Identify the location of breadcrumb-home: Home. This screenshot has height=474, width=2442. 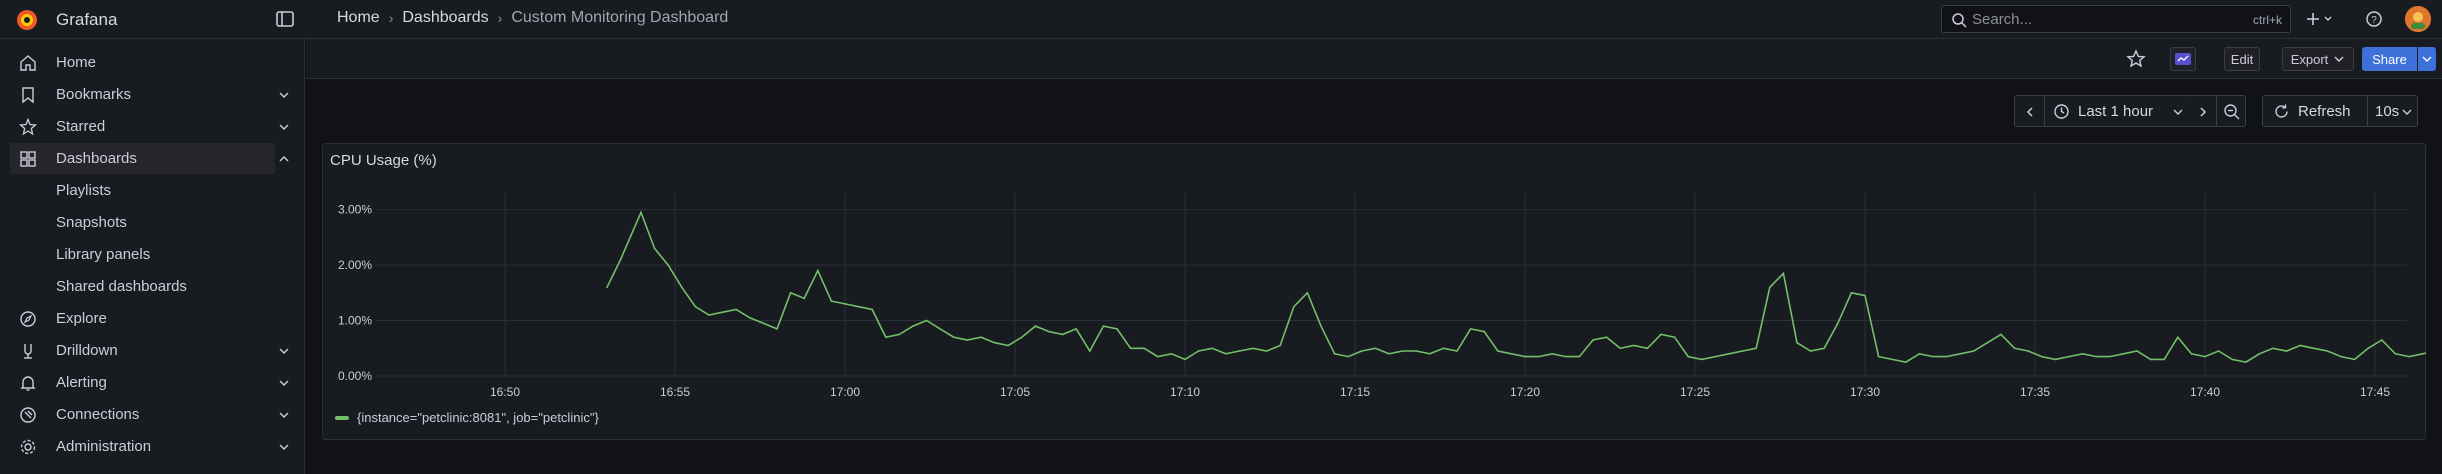
(358, 17).